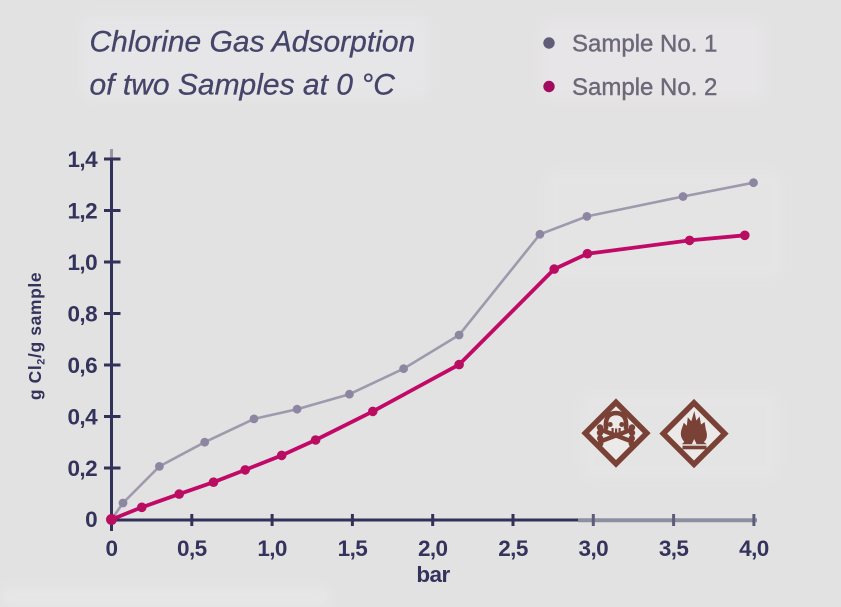 This screenshot has width=841, height=607. I want to click on svg-text: 2,5, so click(513, 548).